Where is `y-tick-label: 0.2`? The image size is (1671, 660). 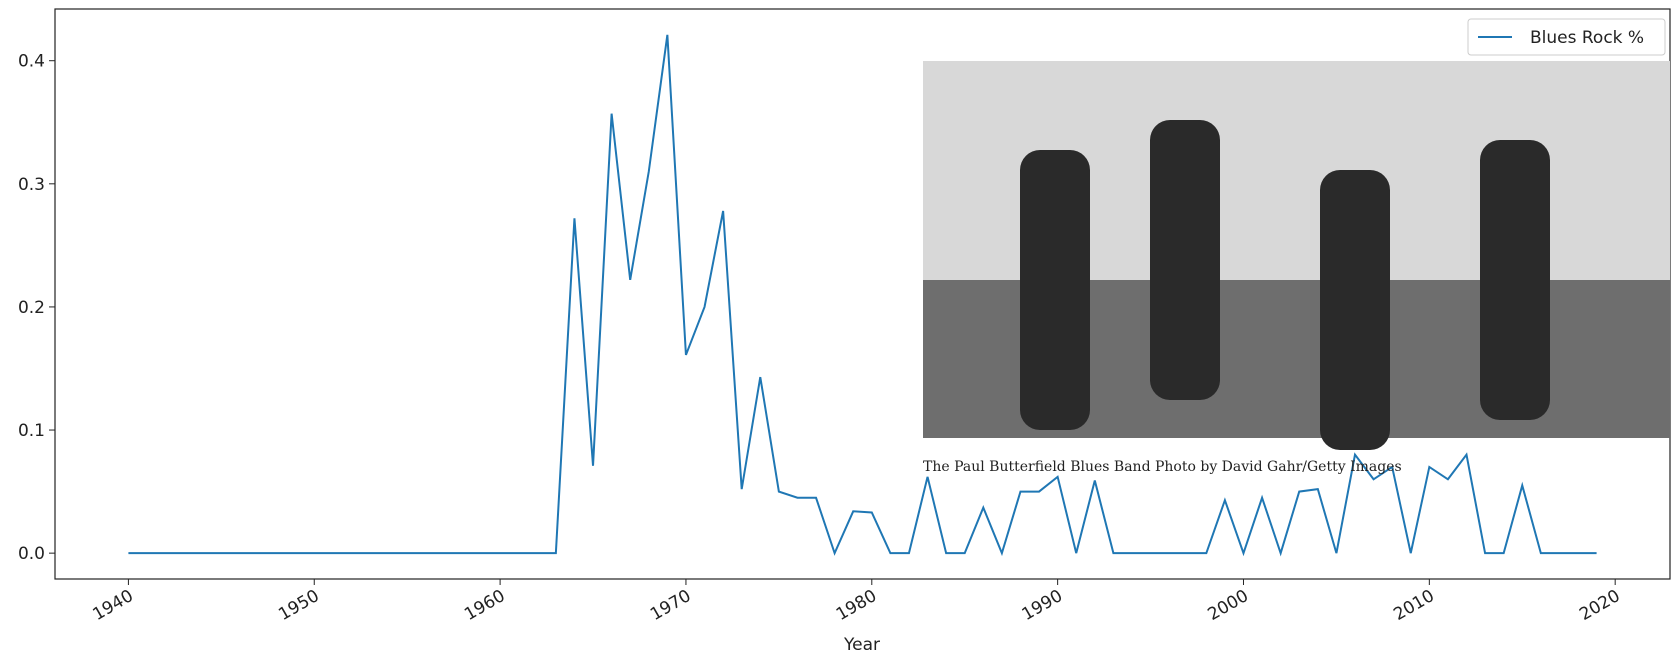
y-tick-label: 0.2 is located at coordinates (31, 308).